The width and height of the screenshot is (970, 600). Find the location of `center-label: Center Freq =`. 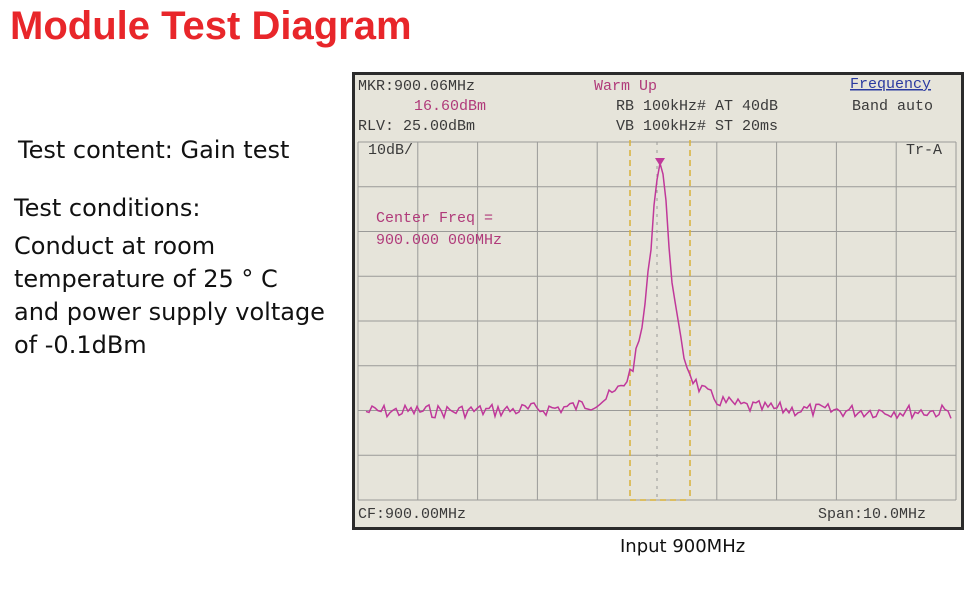

center-label: Center Freq = is located at coordinates (434, 218).